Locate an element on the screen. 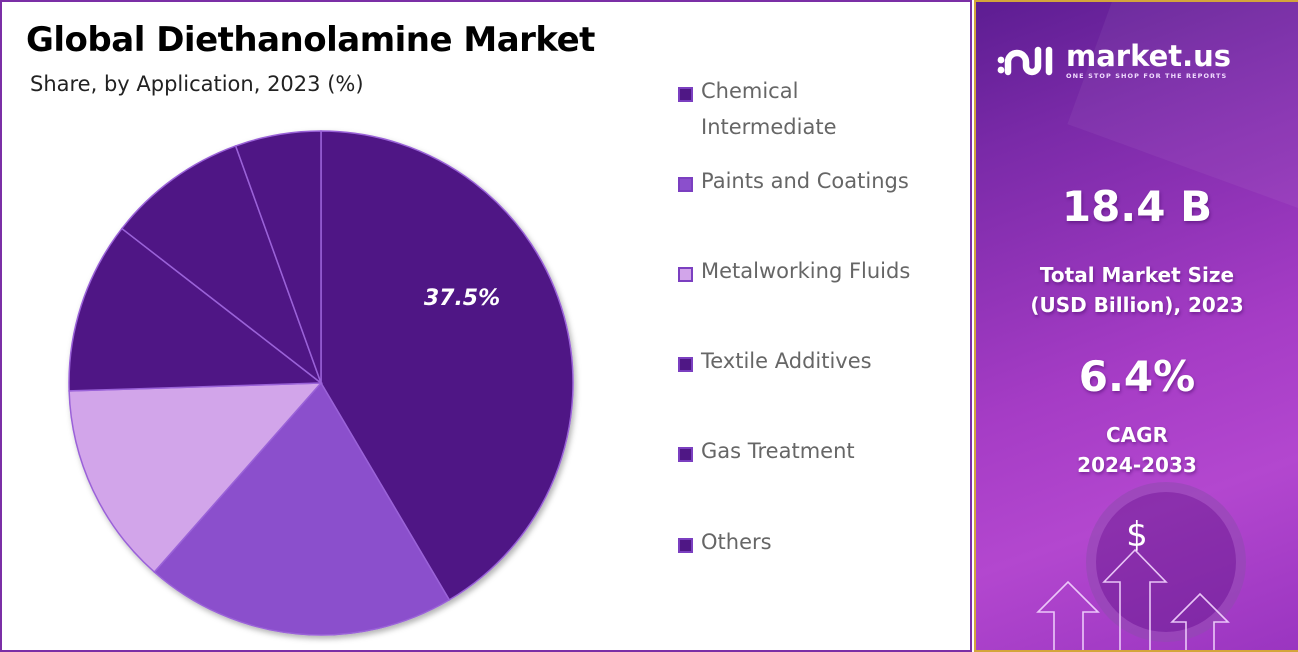 This screenshot has height=652, width=1298. legend-item-chemical-intermediate: Chemical Intermediate is located at coordinates (757, 112).